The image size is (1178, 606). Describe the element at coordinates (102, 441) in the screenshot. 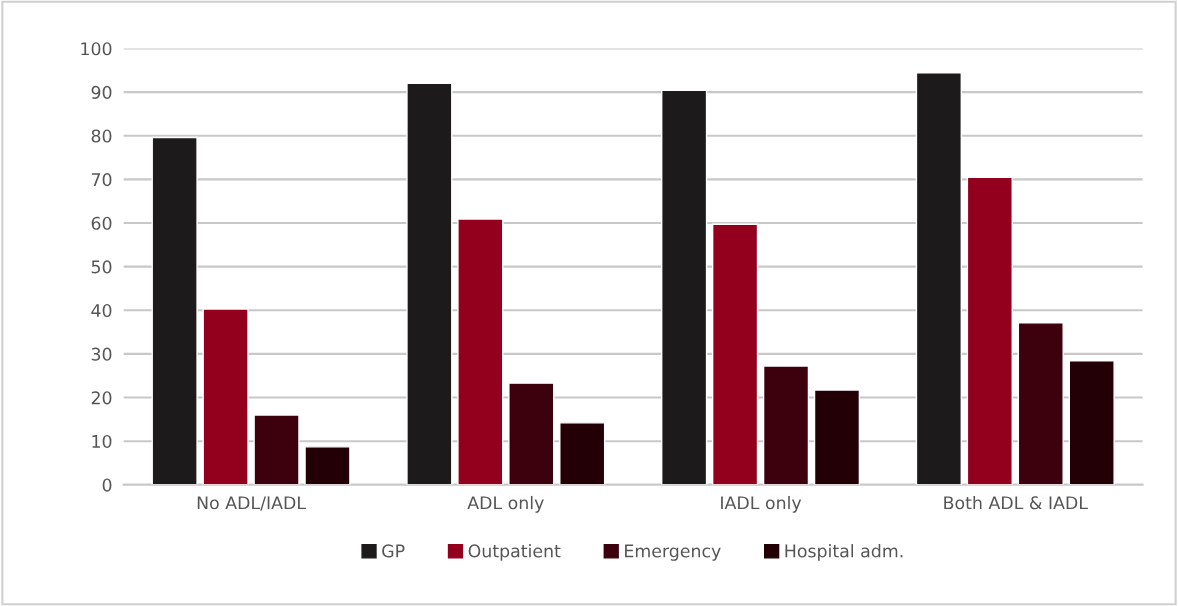

I see `y-tick-label: 10` at that location.